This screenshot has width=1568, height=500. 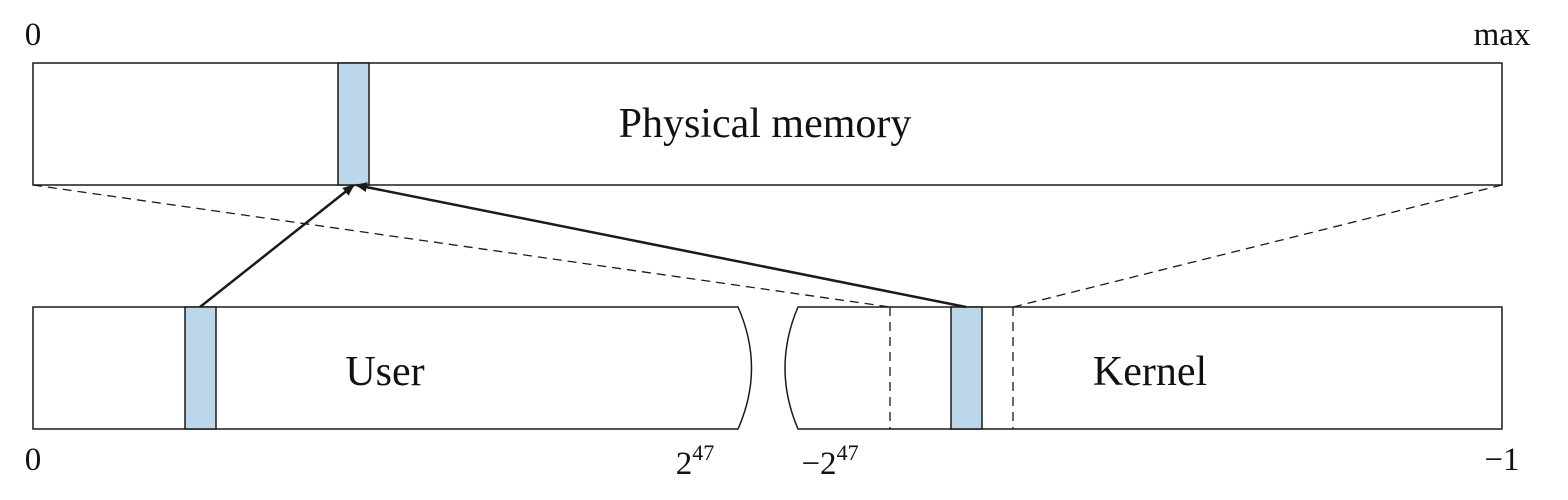 What do you see at coordinates (703, 452) in the screenshot?
I see `user-end-exponent: 47` at bounding box center [703, 452].